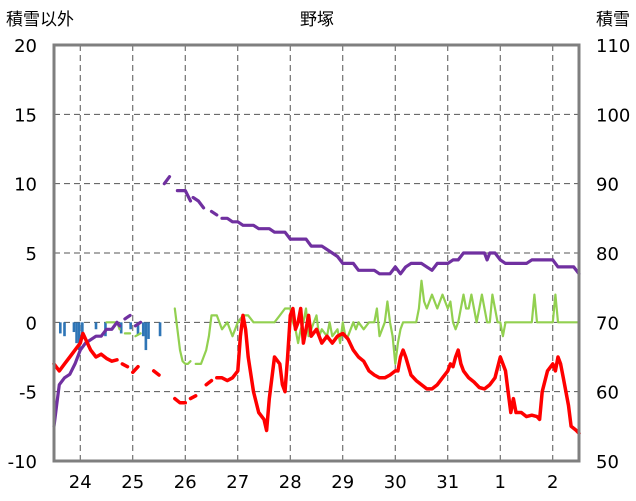  What do you see at coordinates (607, 462) in the screenshot?
I see `right-tick-label: 50` at bounding box center [607, 462].